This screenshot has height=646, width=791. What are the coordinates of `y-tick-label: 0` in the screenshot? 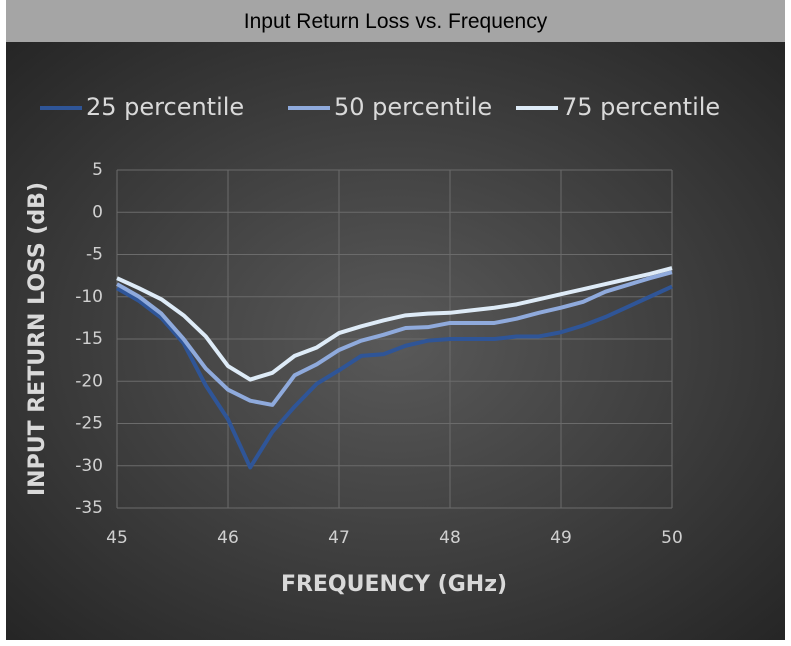 It's located at (97, 212).